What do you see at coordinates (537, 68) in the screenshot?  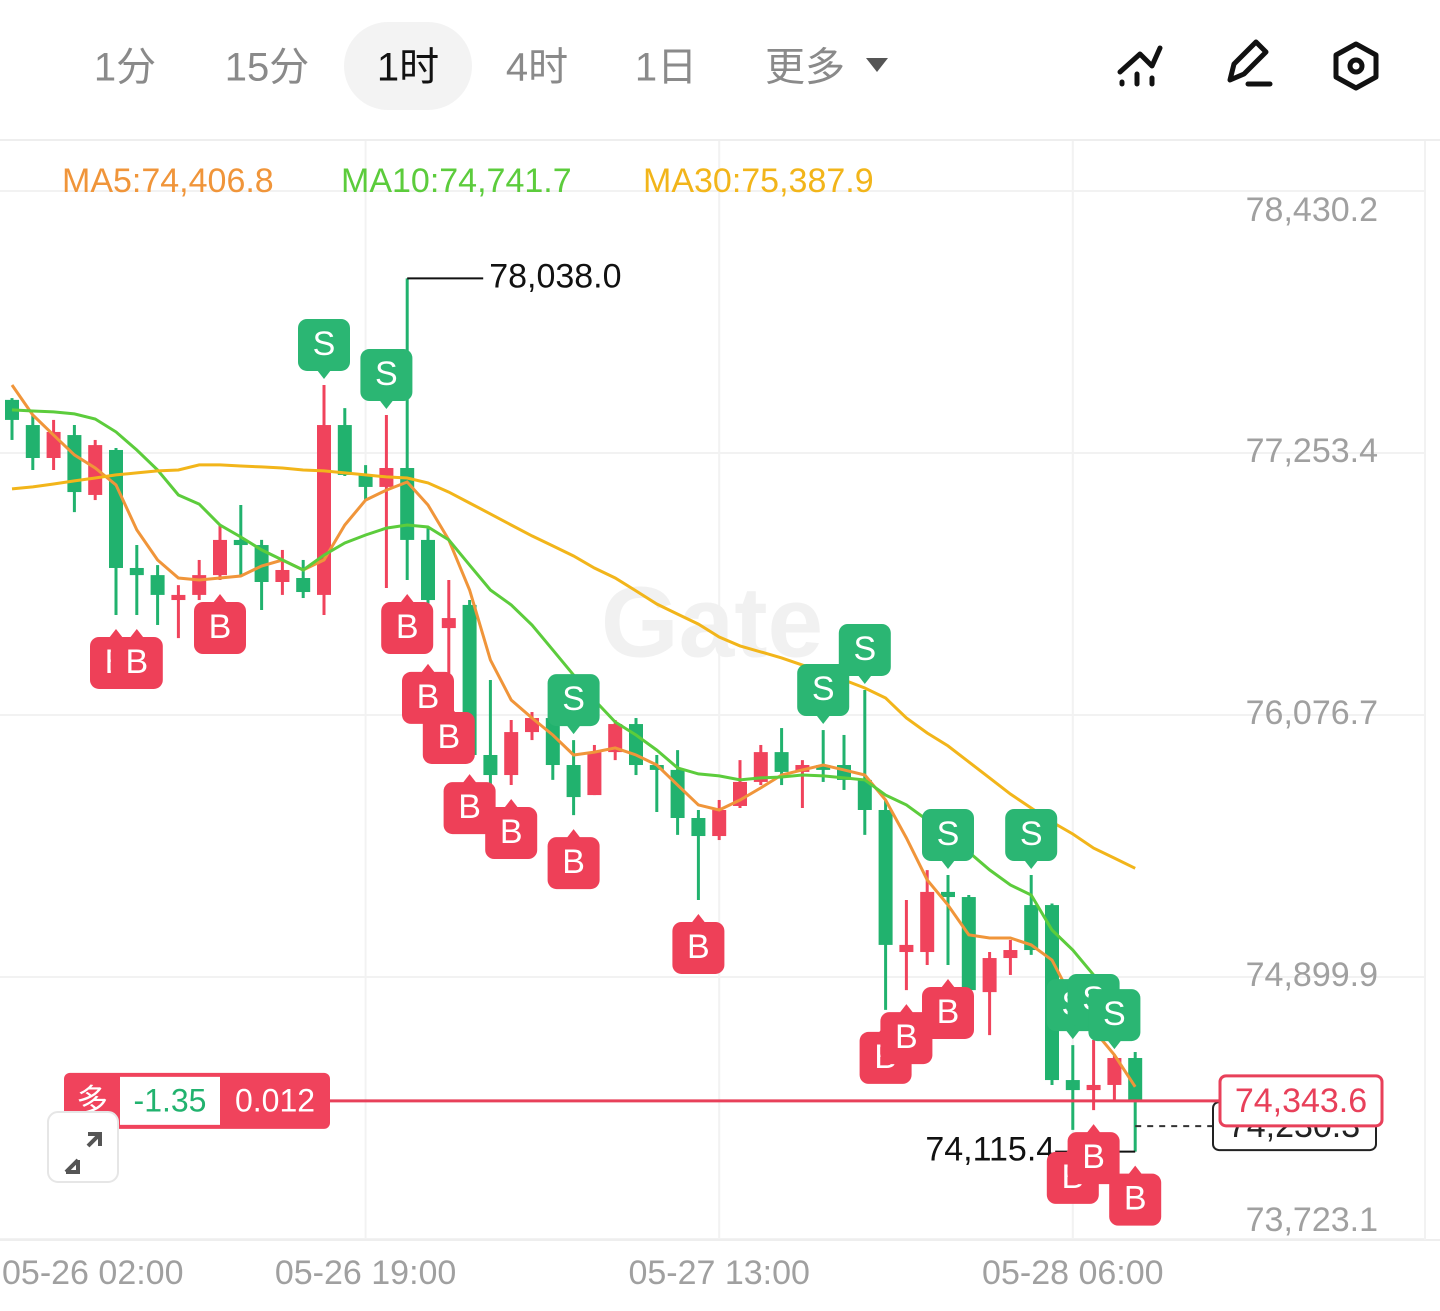 I see `tab: 4时` at bounding box center [537, 68].